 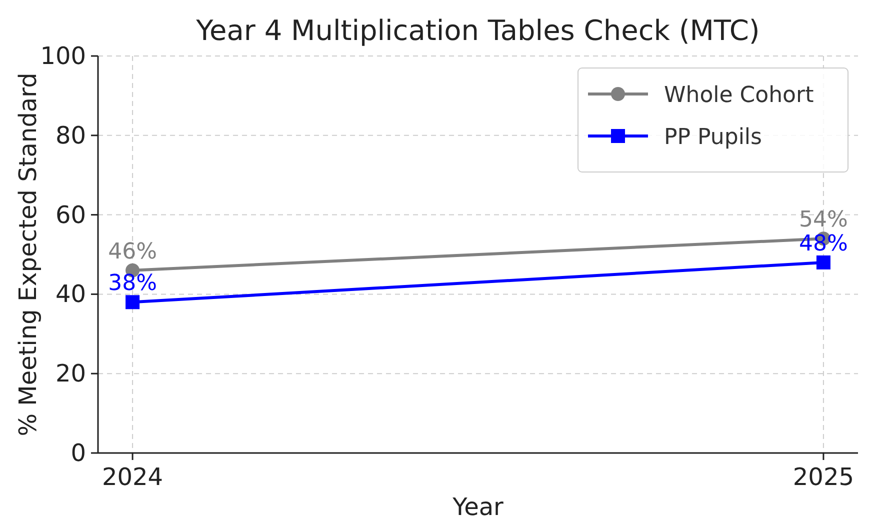 What do you see at coordinates (132, 251) in the screenshot?
I see `data-label: 46%` at bounding box center [132, 251].